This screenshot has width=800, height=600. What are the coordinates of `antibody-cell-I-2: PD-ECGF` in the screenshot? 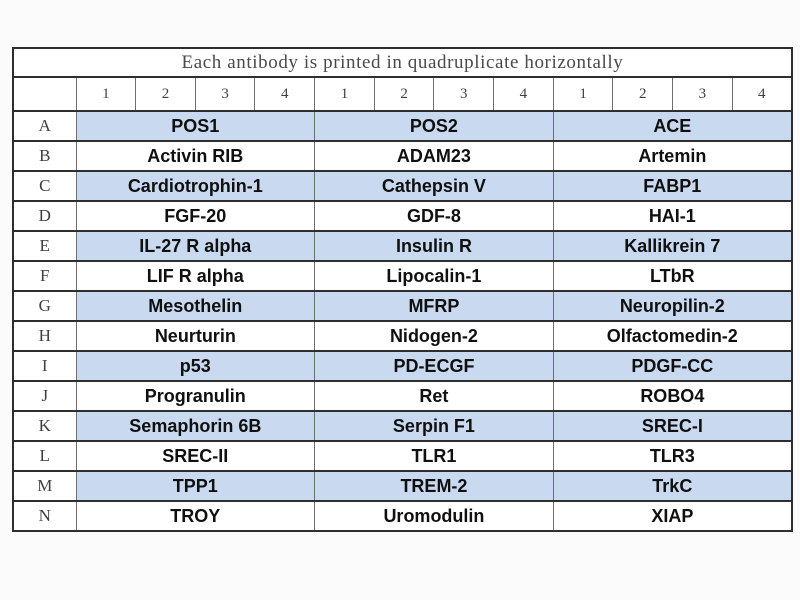 It's located at (434, 366).